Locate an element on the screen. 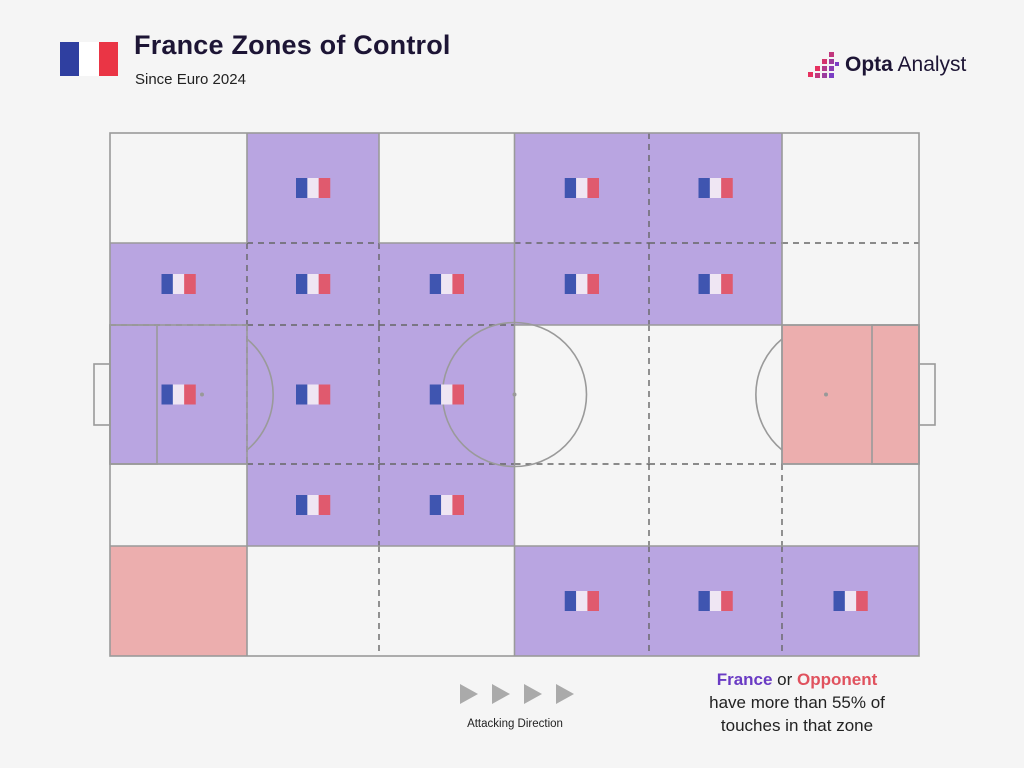  zone-cell-r4-c2 is located at coordinates (447, 601).